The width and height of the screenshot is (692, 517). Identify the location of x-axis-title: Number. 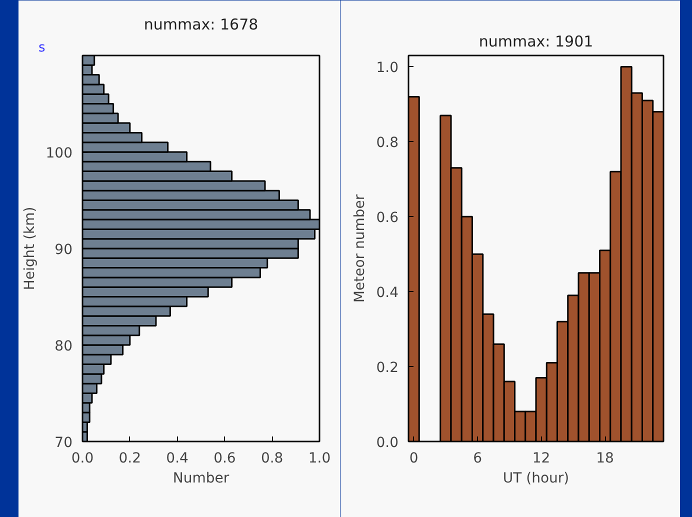
(201, 478).